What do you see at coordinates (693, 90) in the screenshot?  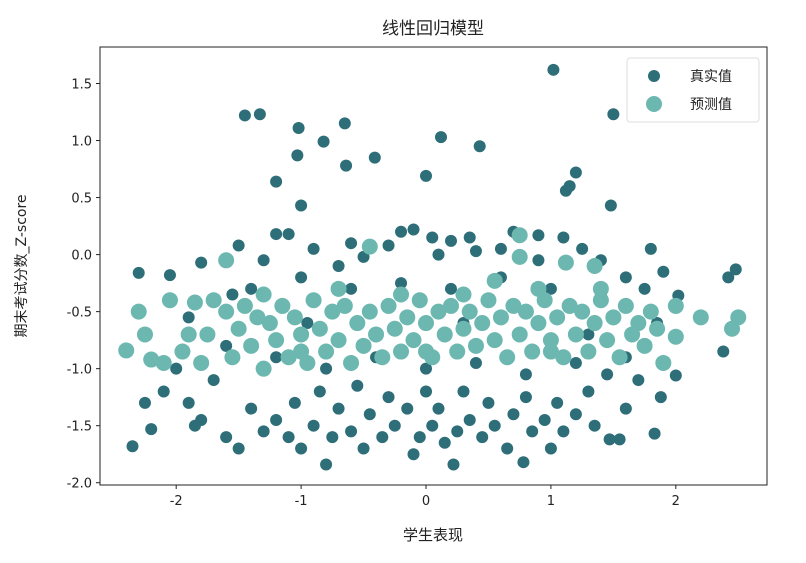 I see `legend: 真实值 预测值` at bounding box center [693, 90].